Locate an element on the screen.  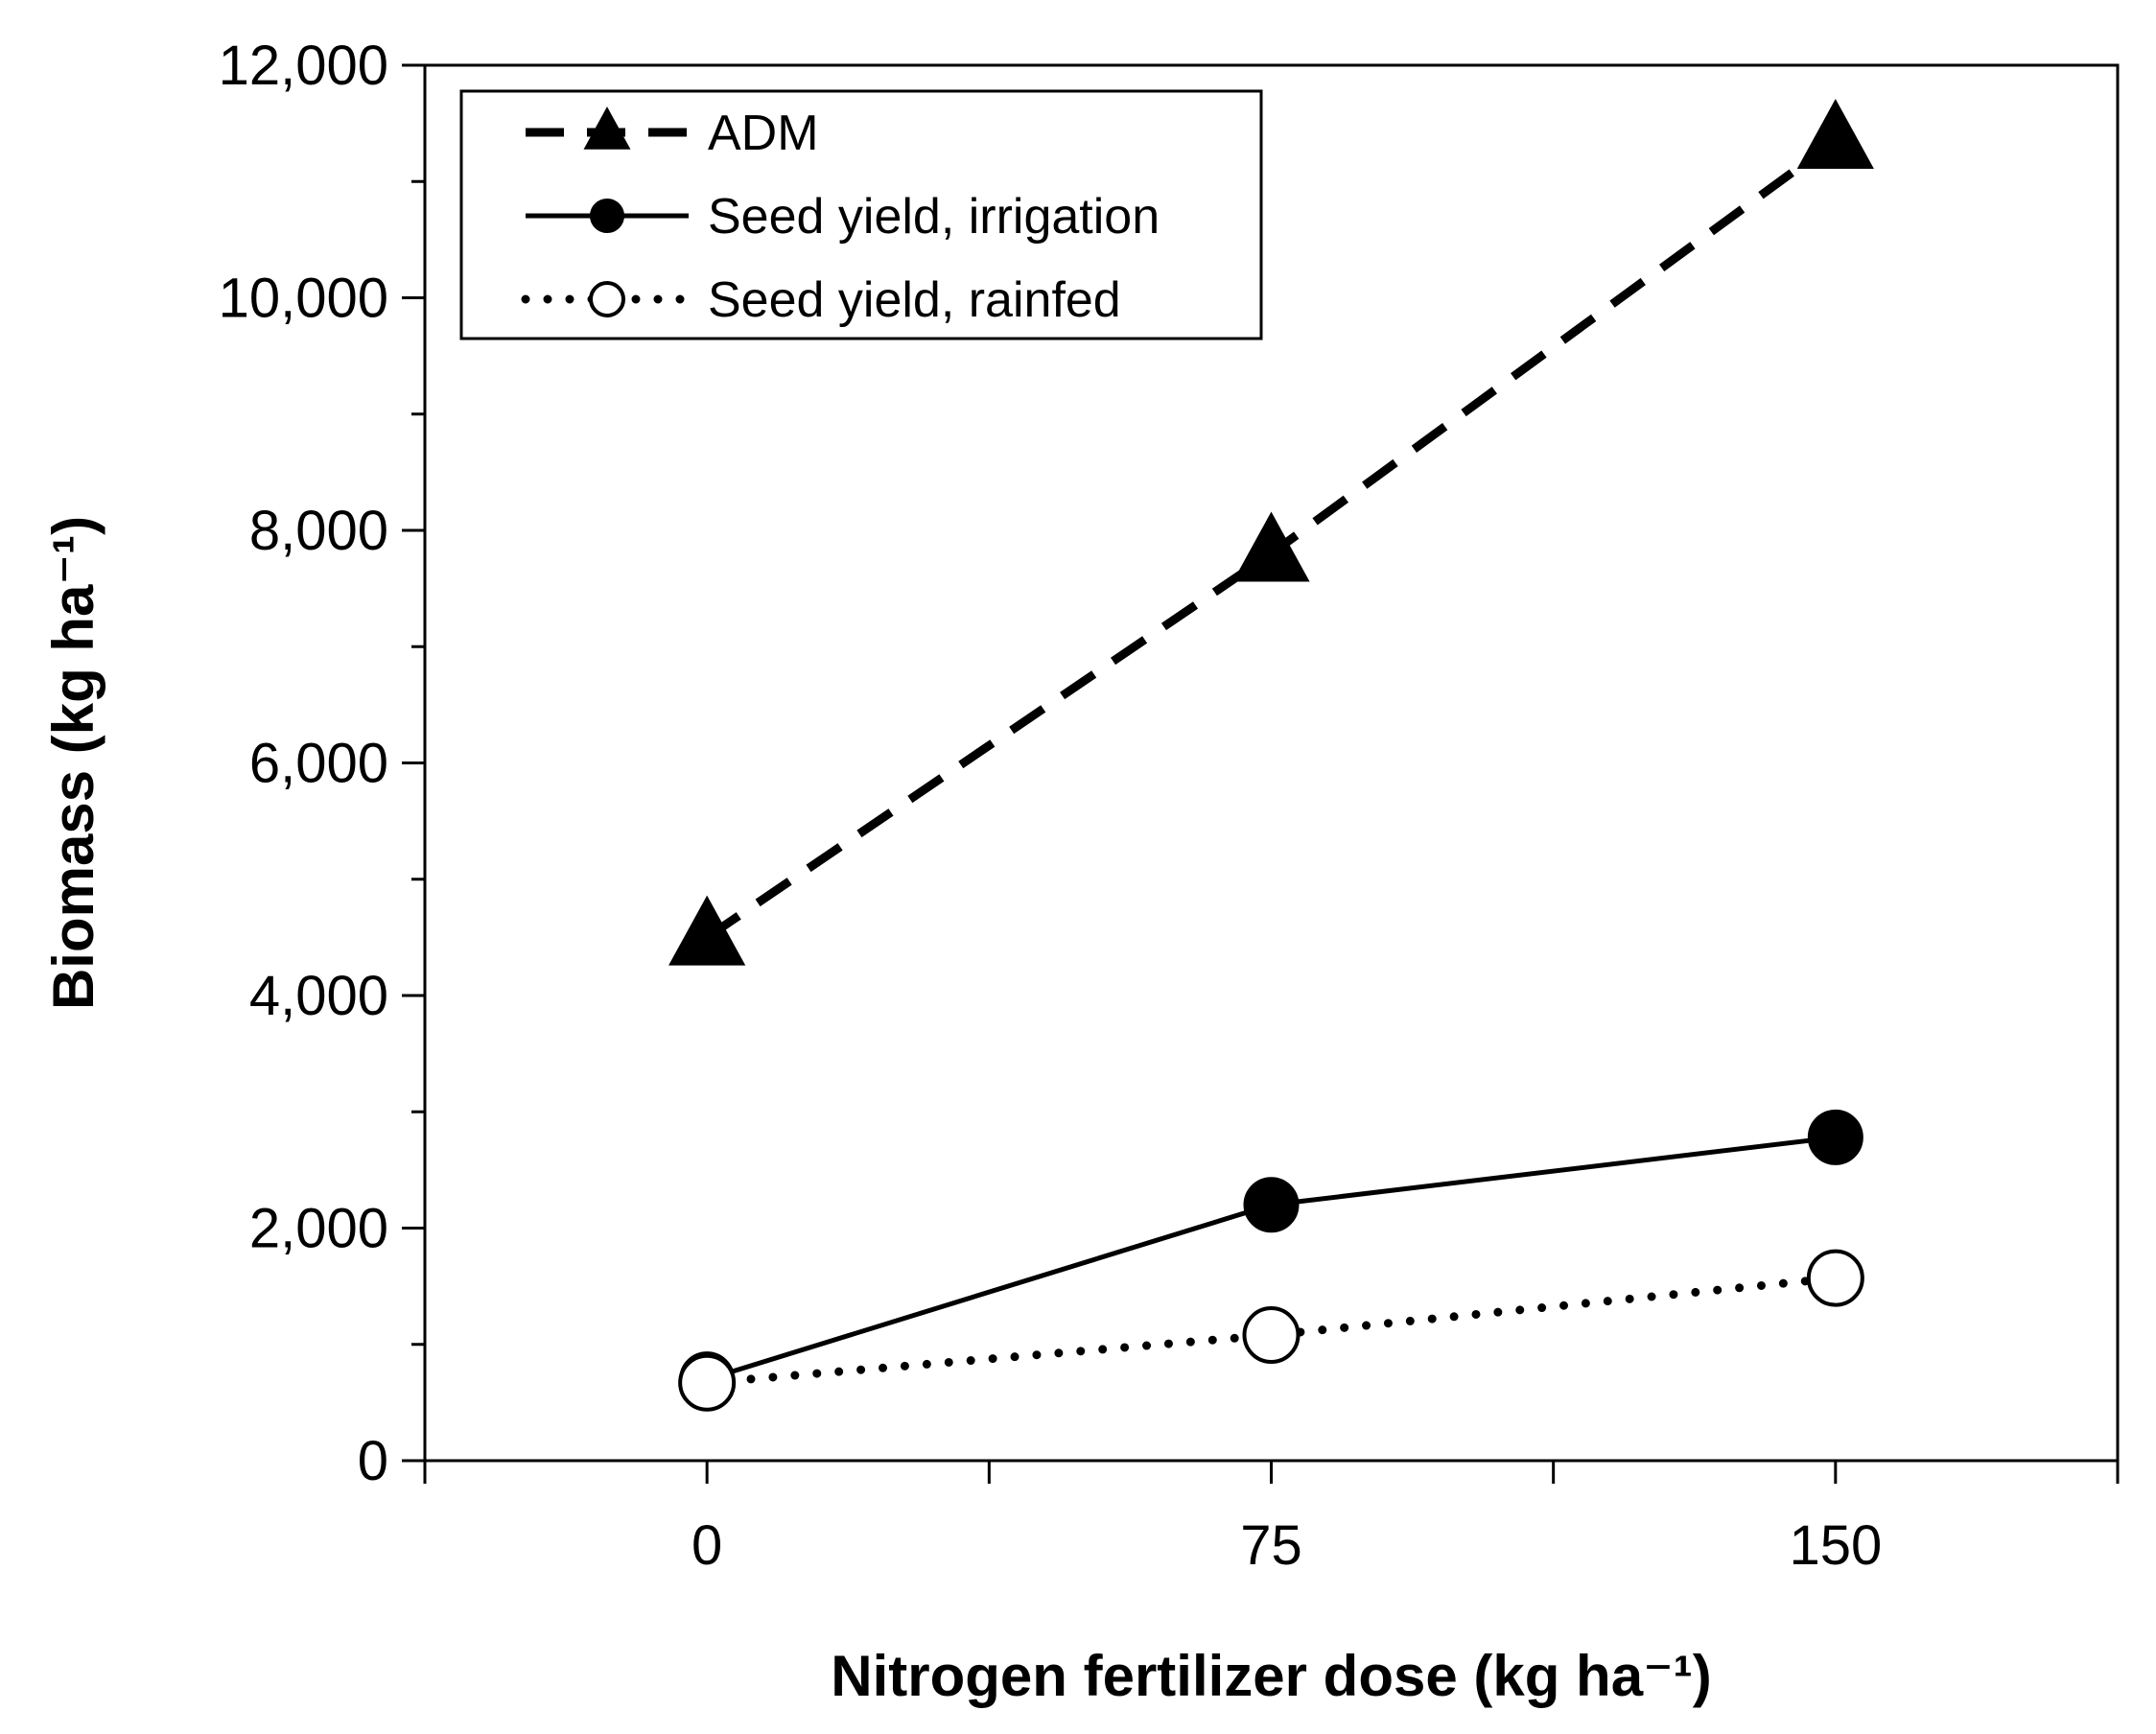
y-tick-label: 4,000 is located at coordinates (318, 996).